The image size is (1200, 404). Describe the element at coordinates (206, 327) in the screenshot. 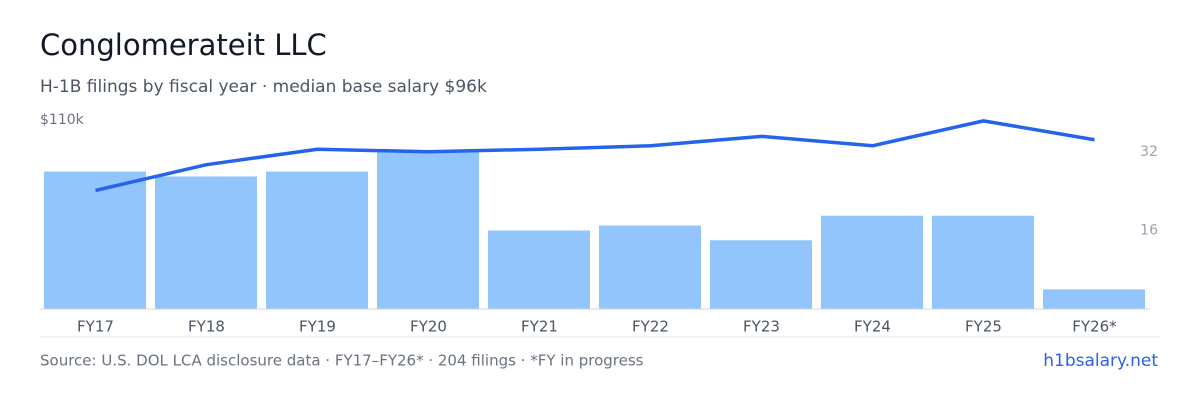

I see `x-tick-label: FY18` at that location.